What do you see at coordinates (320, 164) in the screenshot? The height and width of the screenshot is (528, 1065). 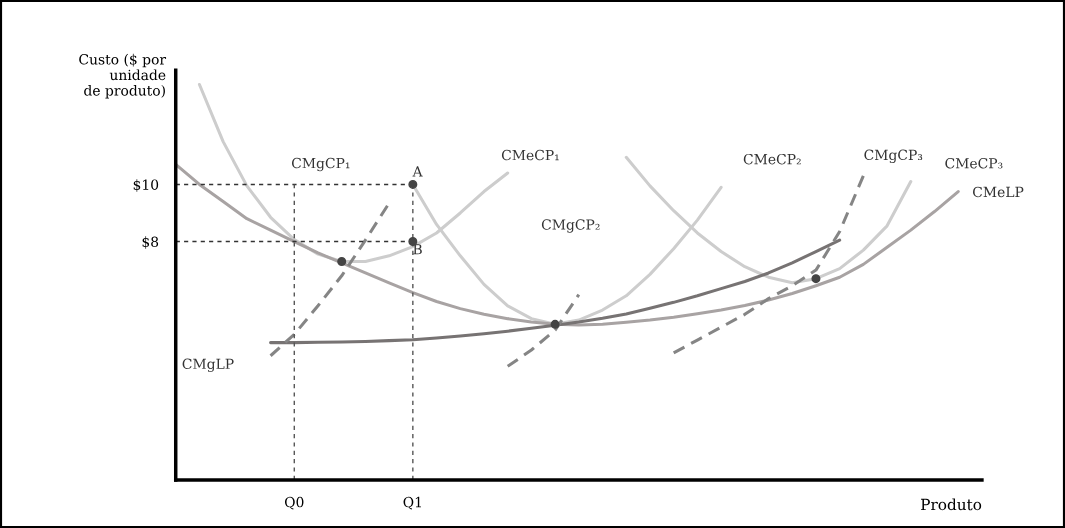 I see `annotation: CMgCP₁` at bounding box center [320, 164].